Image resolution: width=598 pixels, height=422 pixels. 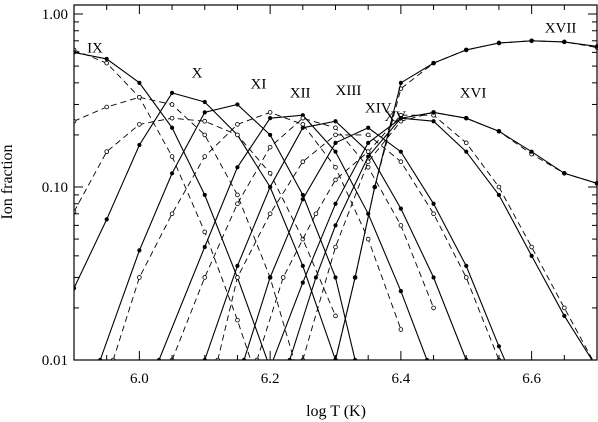 What do you see at coordinates (336, 411) in the screenshot?
I see `x-axis-label: log T (K)` at bounding box center [336, 411].